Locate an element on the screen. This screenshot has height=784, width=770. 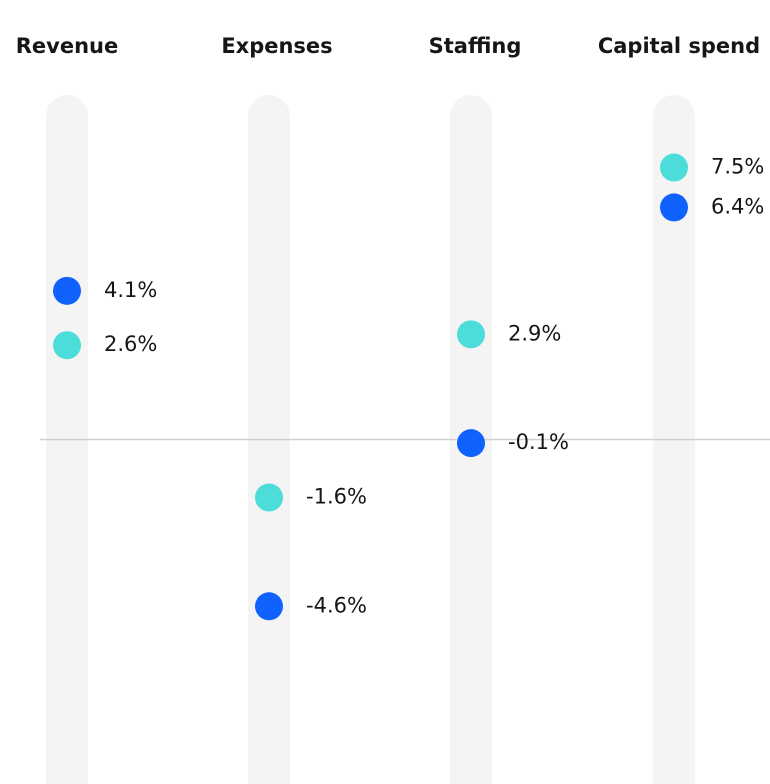
column-title: Expenses is located at coordinates (276, 46).